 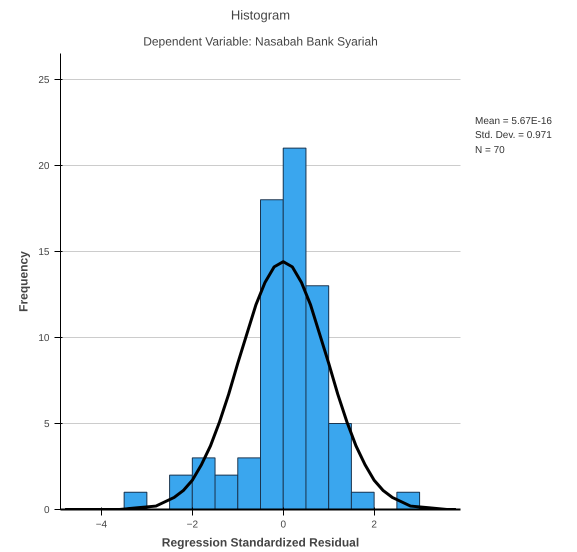 What do you see at coordinates (260, 15) in the screenshot?
I see `chart-title: Histogram` at bounding box center [260, 15].